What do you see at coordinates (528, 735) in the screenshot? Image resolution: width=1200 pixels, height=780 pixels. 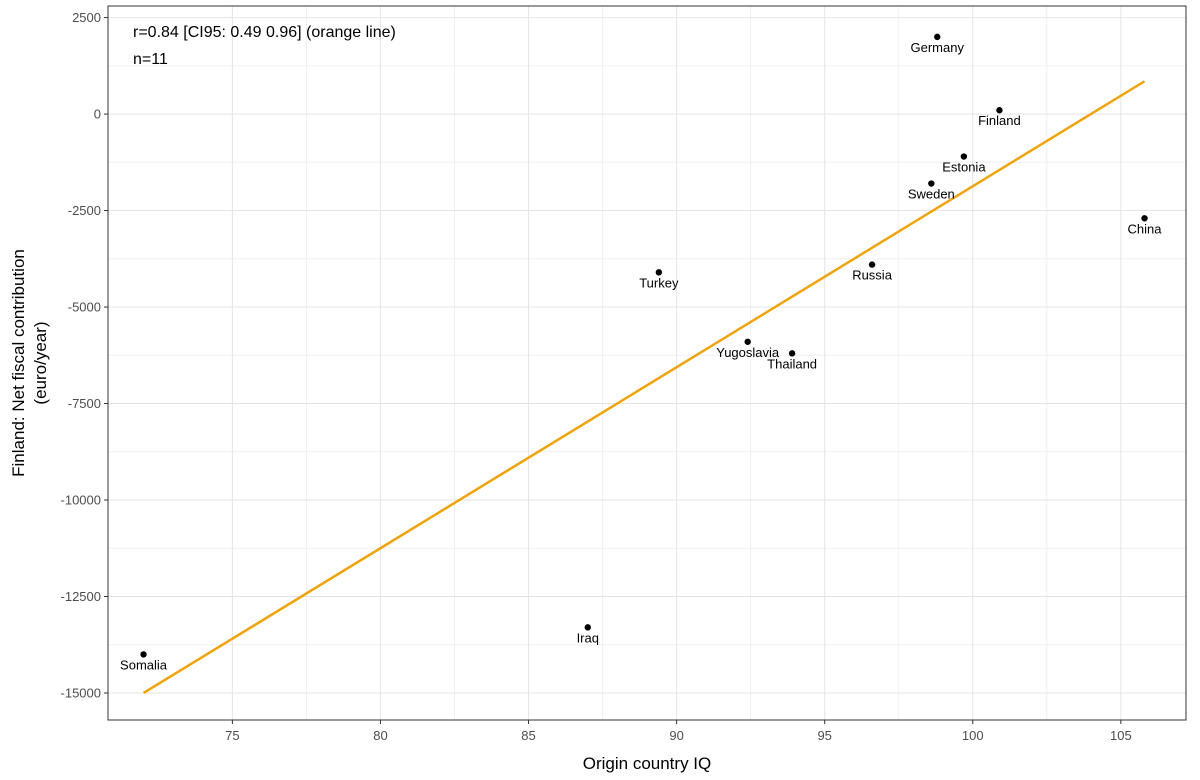 I see `x-tick-label: 85` at bounding box center [528, 735].